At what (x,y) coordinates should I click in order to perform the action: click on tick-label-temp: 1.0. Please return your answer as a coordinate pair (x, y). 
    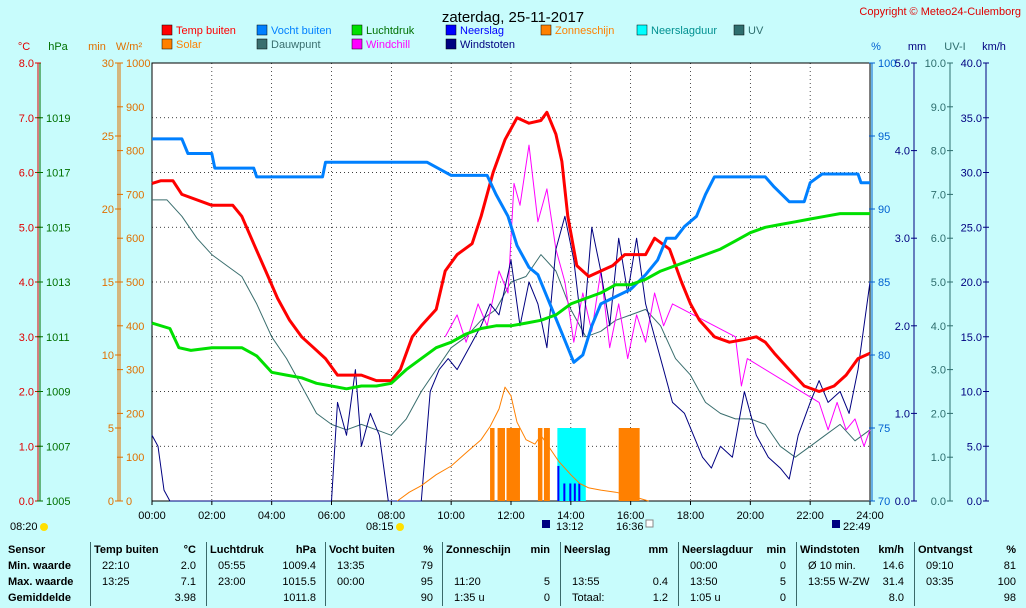
    Looking at the image, I should click on (26, 447).